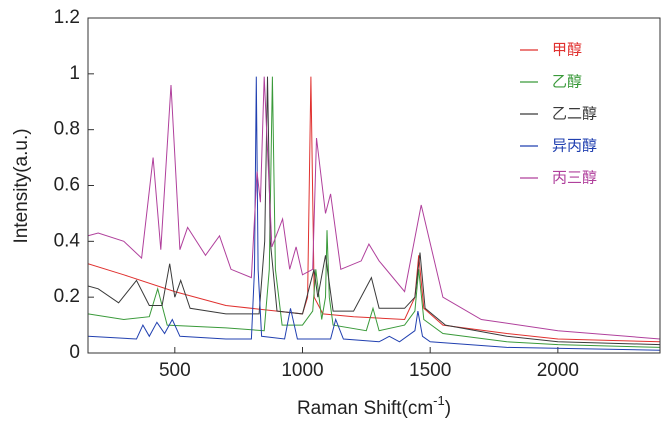 Image resolution: width=662 pixels, height=427 pixels. What do you see at coordinates (567, 82) in the screenshot?
I see `legend-label: 乙醇` at bounding box center [567, 82].